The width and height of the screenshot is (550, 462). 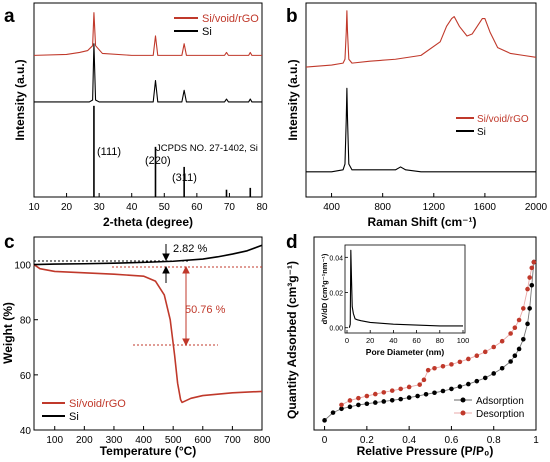 What do you see at coordinates (434, 207) in the screenshot?
I see `x-tick-label: 1200` at bounding box center [434, 207].